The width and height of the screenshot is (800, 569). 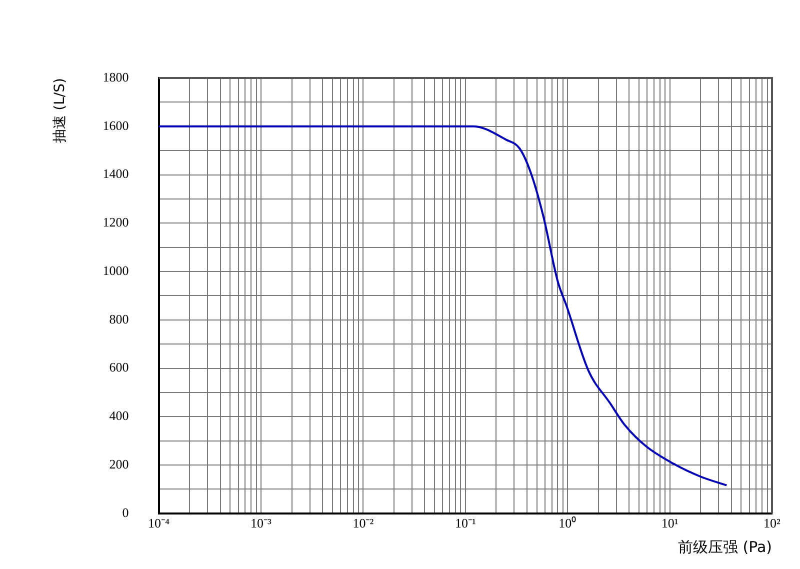 I want to click on x-tick-label: 10⁻², so click(x=363, y=523).